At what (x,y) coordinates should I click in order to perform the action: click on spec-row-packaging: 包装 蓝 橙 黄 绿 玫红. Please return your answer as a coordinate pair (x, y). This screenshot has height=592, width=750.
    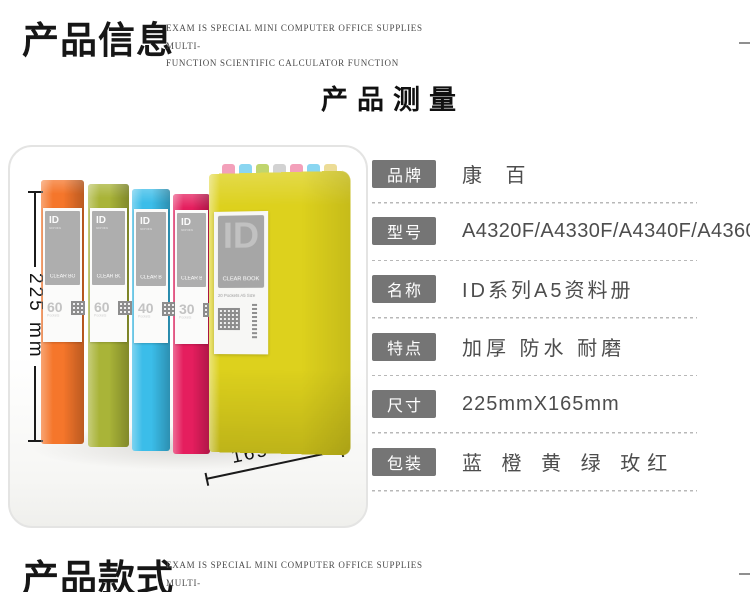
    Looking at the image, I should click on (538, 463).